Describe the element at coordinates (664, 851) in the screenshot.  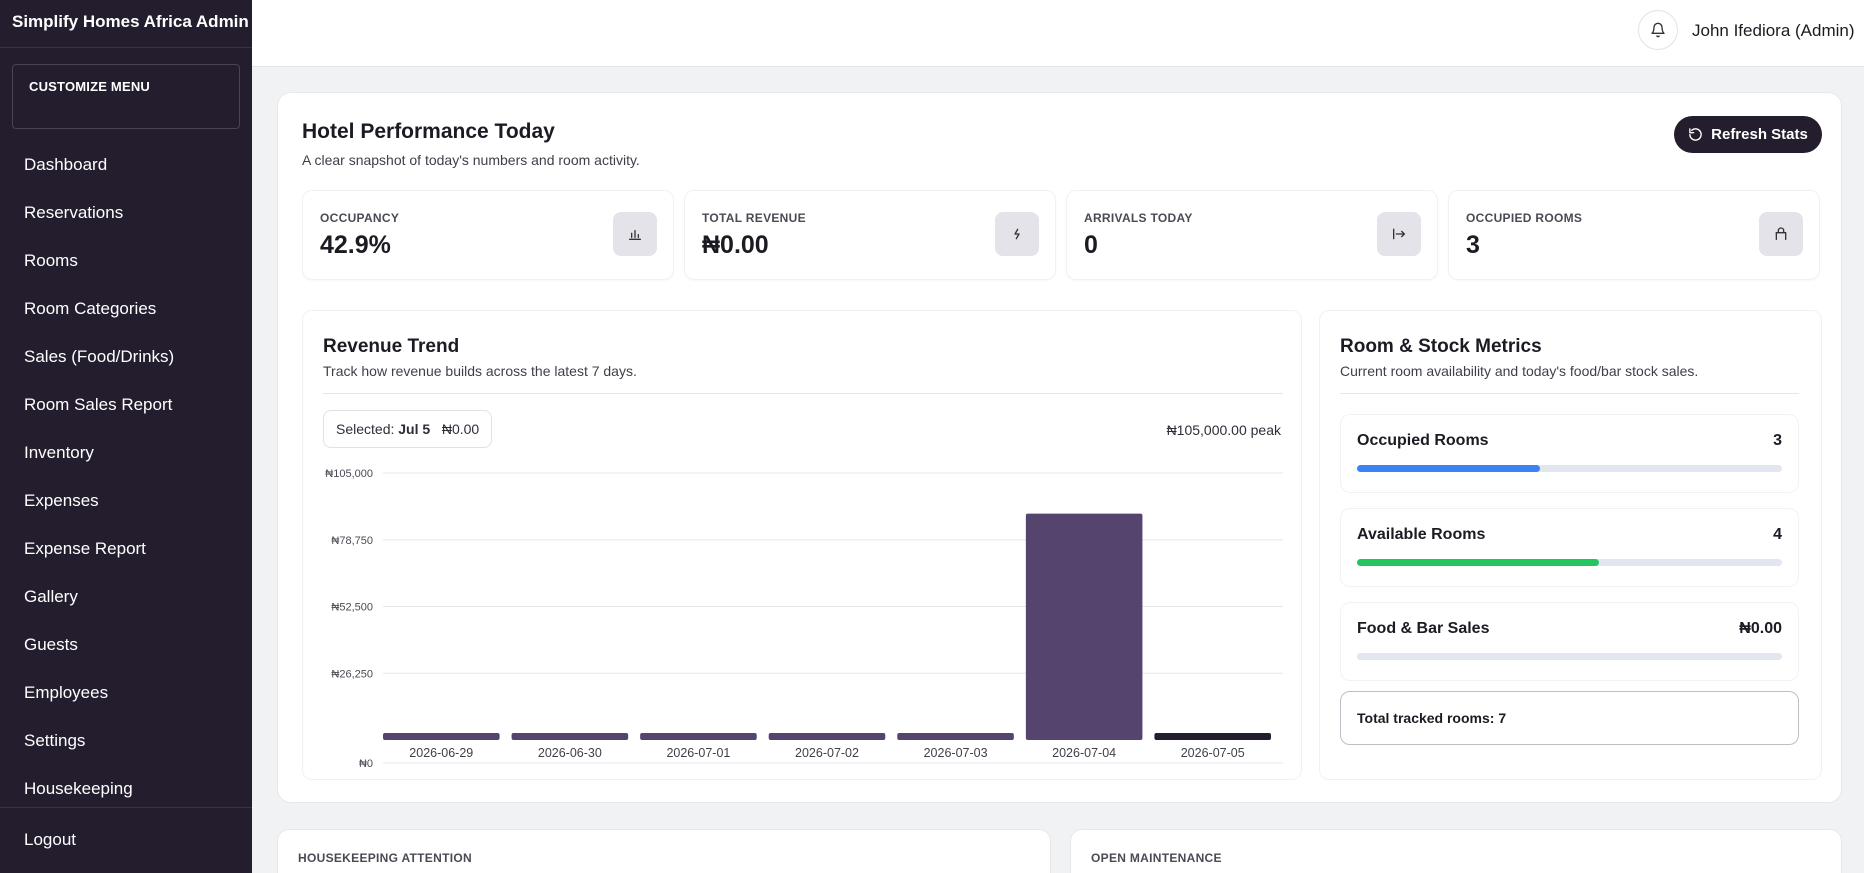
I see `housekeeping-attention-card: HOUSEKEEPING ATTENTION` at that location.